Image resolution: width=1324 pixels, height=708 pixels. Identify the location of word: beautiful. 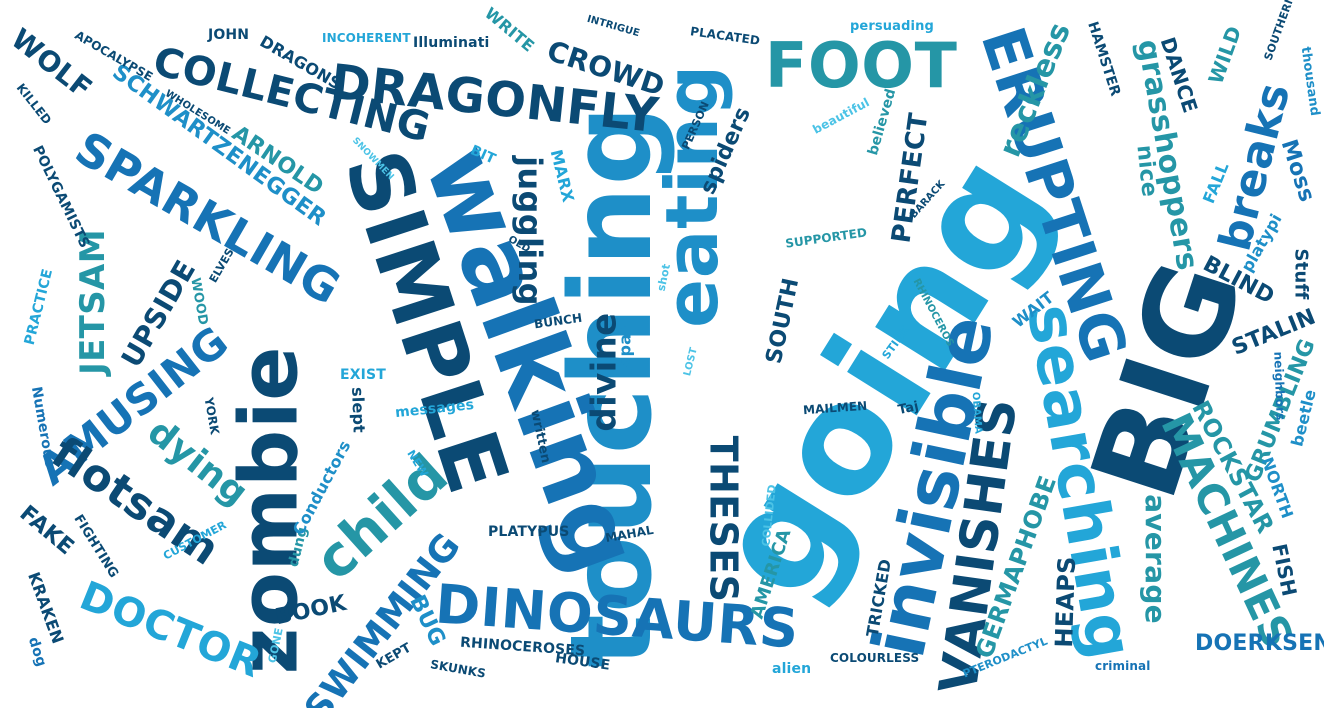
(841, 116).